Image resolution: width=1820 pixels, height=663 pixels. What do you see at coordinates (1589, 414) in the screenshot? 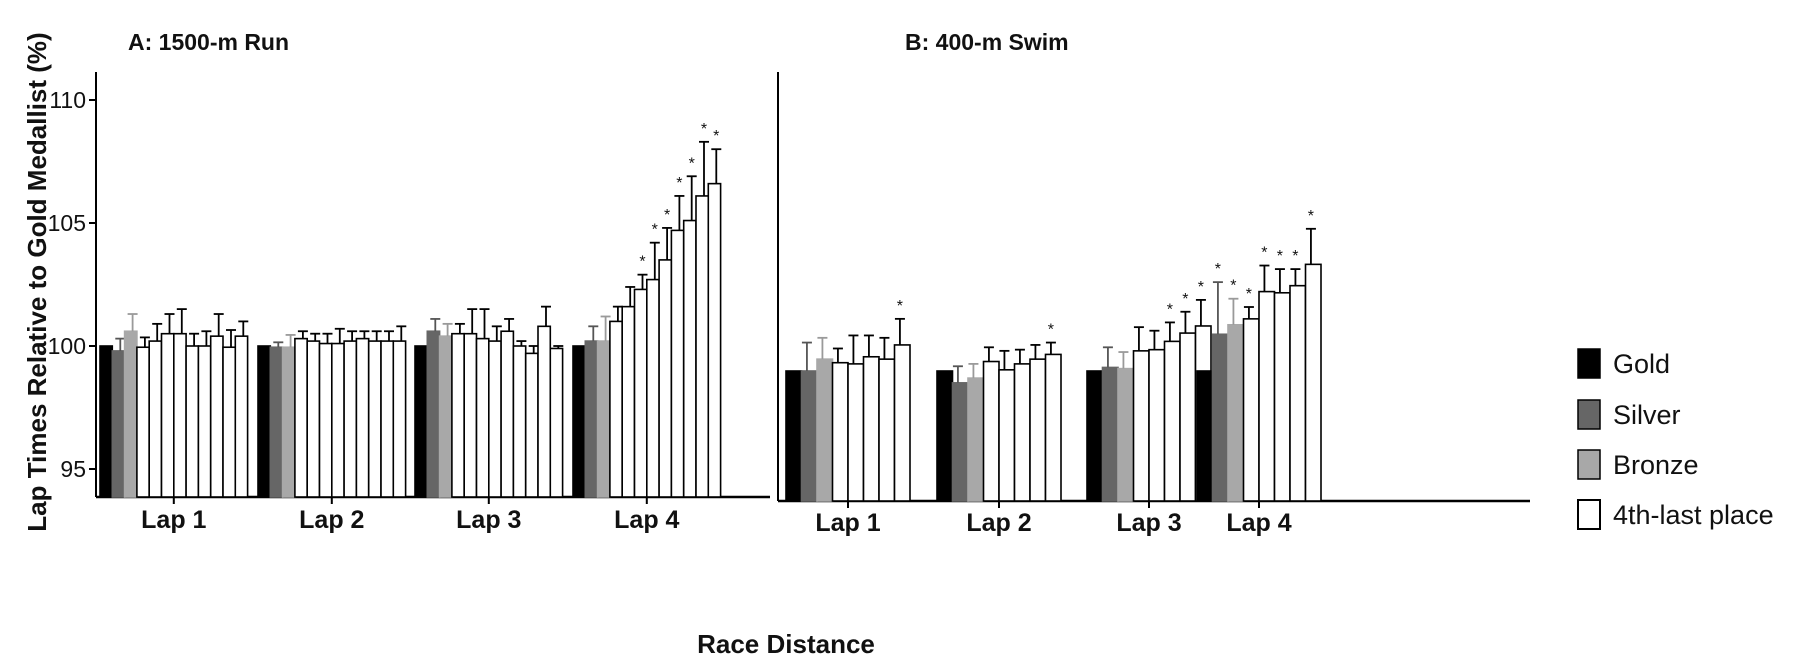
I see `legend-swatch-silver` at bounding box center [1589, 414].